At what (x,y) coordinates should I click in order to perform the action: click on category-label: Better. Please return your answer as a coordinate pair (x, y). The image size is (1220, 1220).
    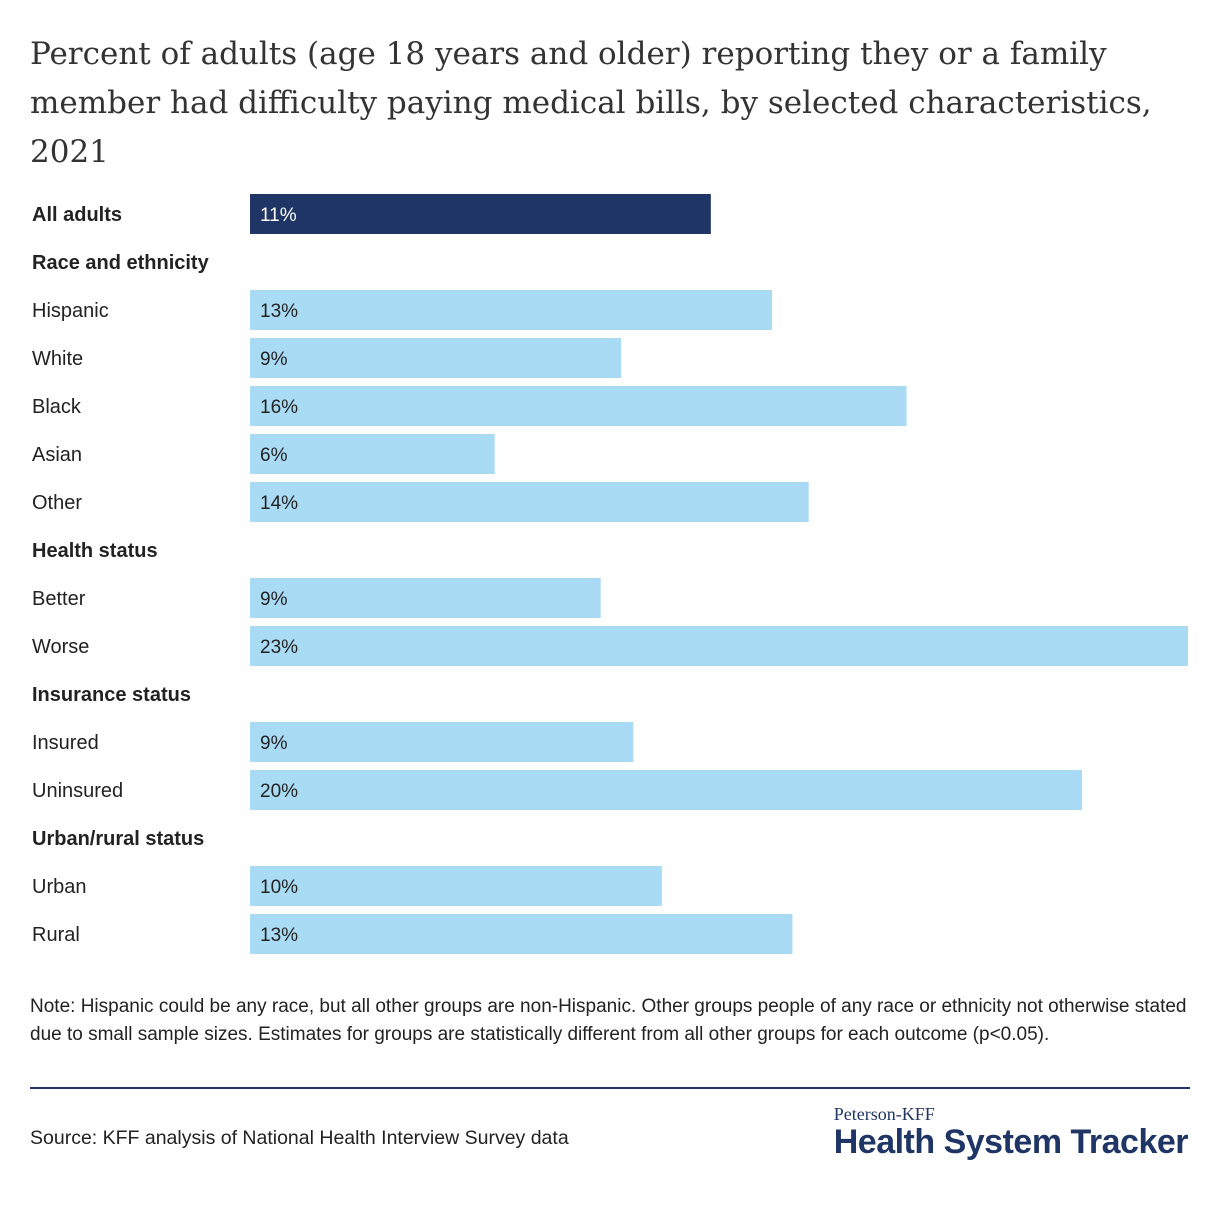
    Looking at the image, I should click on (59, 599).